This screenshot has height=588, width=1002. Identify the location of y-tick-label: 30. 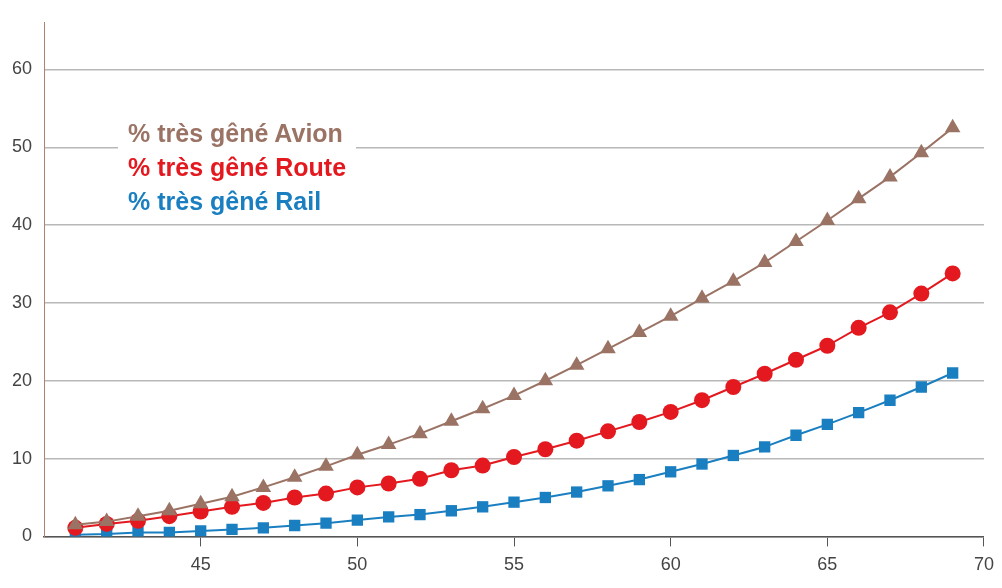
(22, 301).